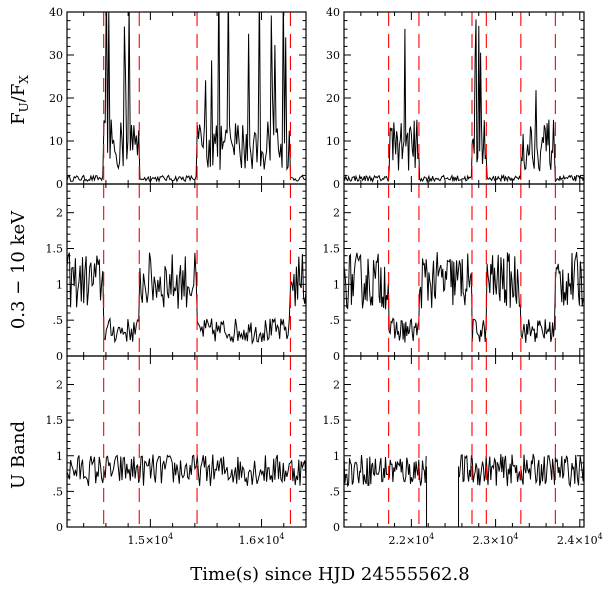 Image resolution: width=604 pixels, height=592 pixels. I want to click on panel-r1-c1: 0 .5 1 1.5 2, so click(454, 273).